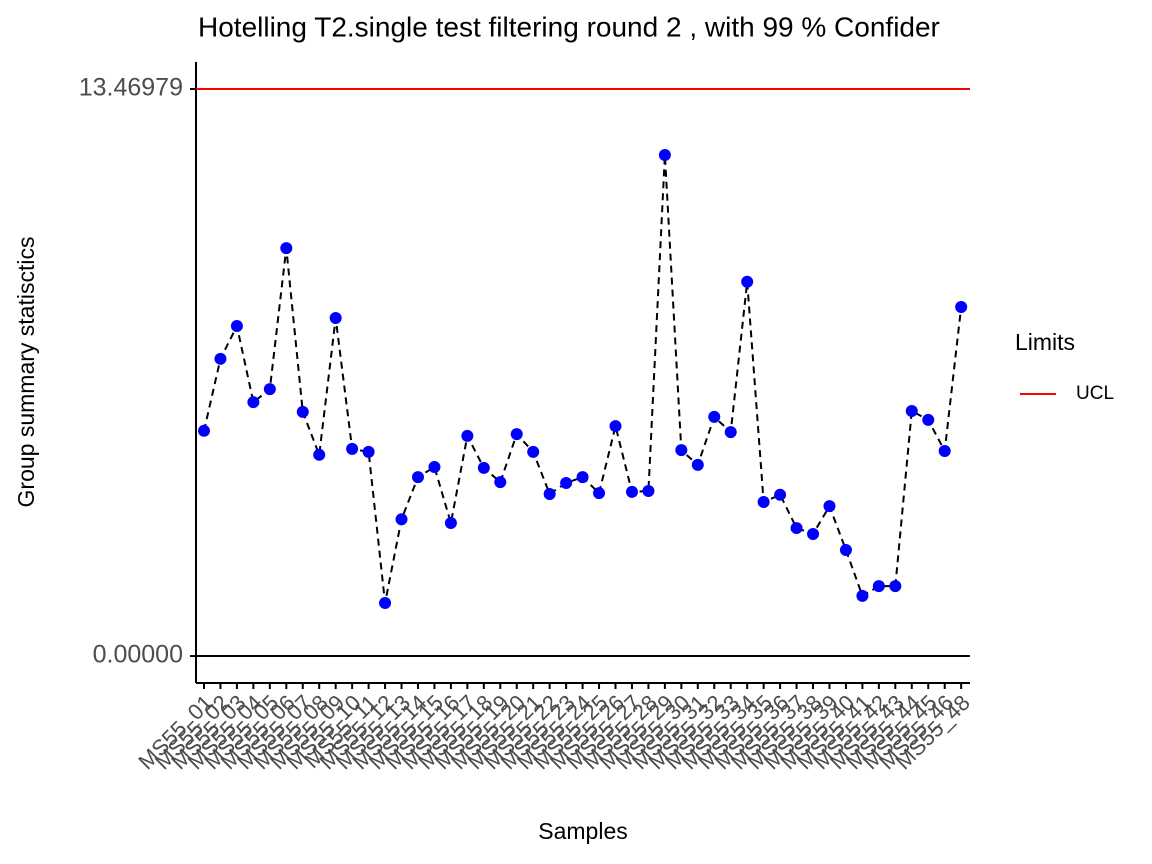 Image resolution: width=1152 pixels, height=864 pixels. I want to click on legend-title: Limits, so click(1045, 342).